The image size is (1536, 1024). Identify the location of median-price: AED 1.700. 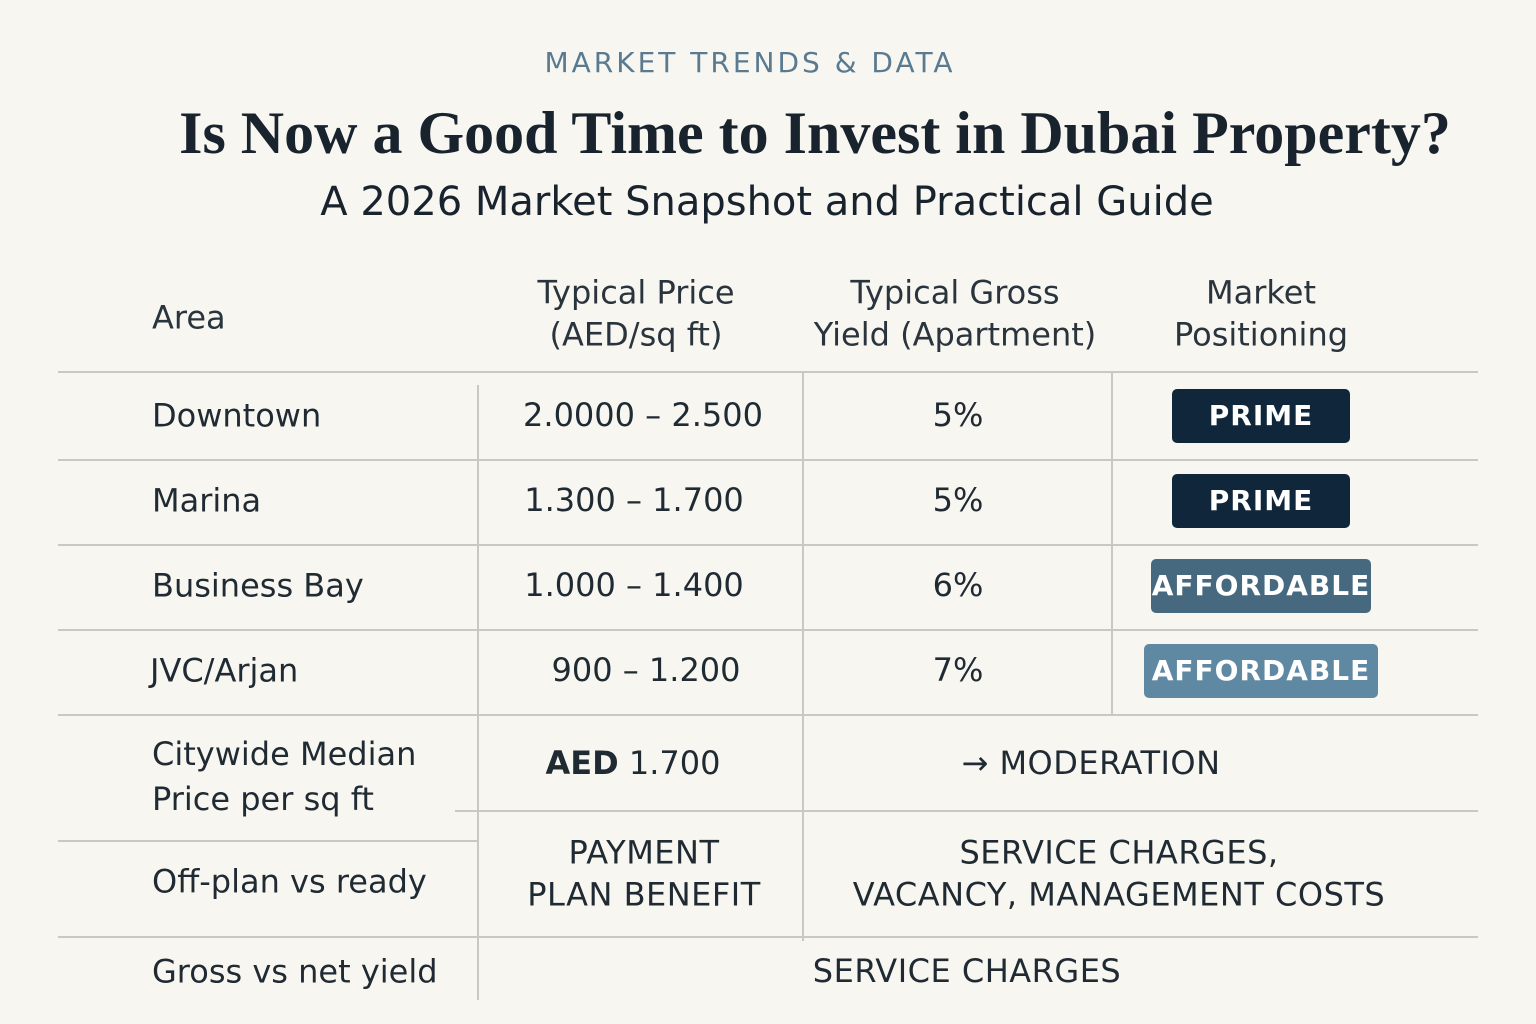
(633, 764).